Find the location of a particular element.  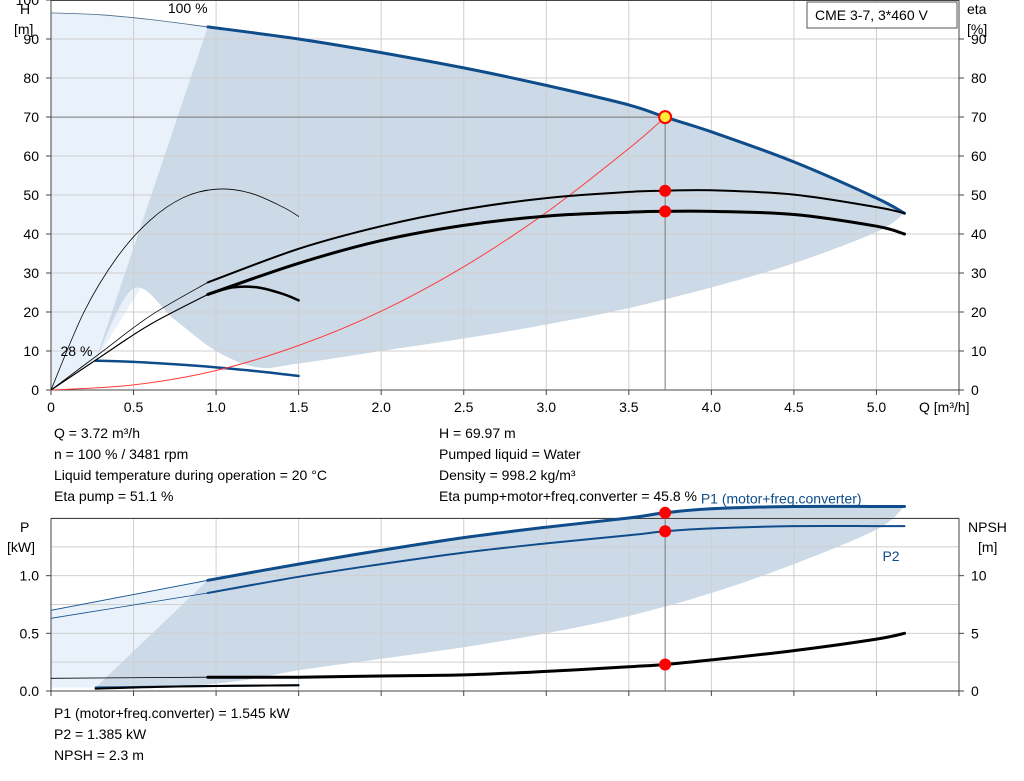

series-P1 is located at coordinates (556, 543).